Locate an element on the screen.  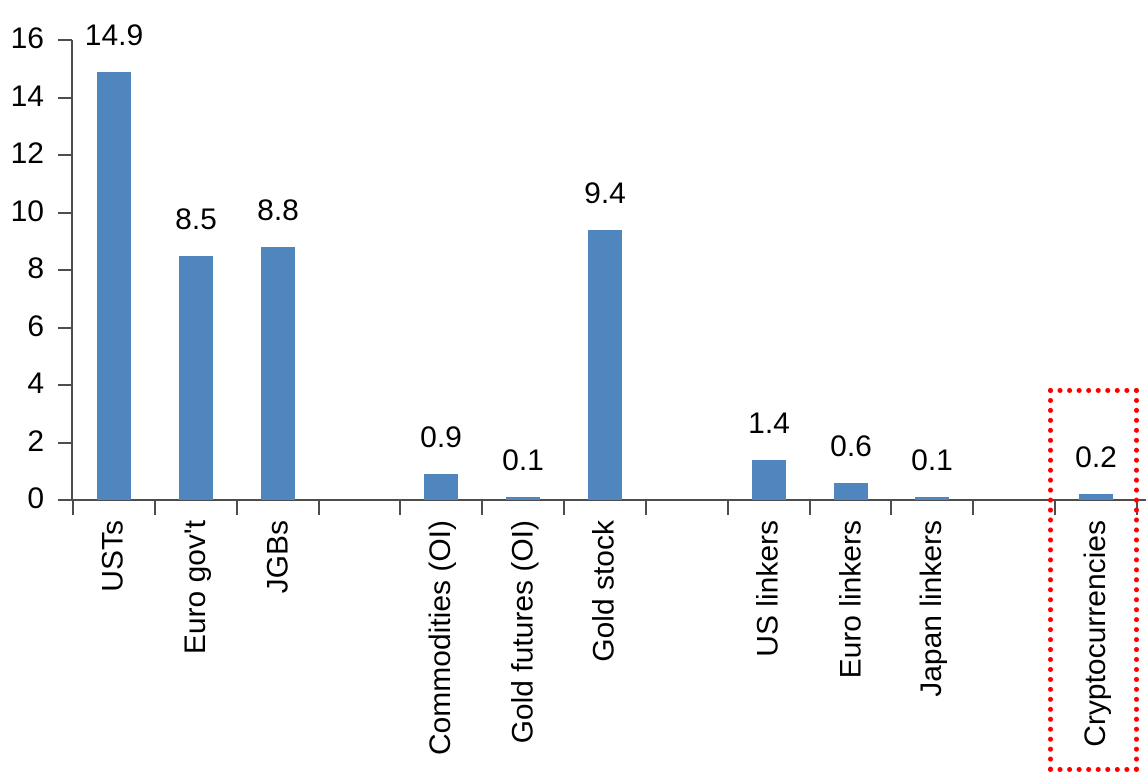
y-axis-tick-label-12: 12 is located at coordinates (27, 153).